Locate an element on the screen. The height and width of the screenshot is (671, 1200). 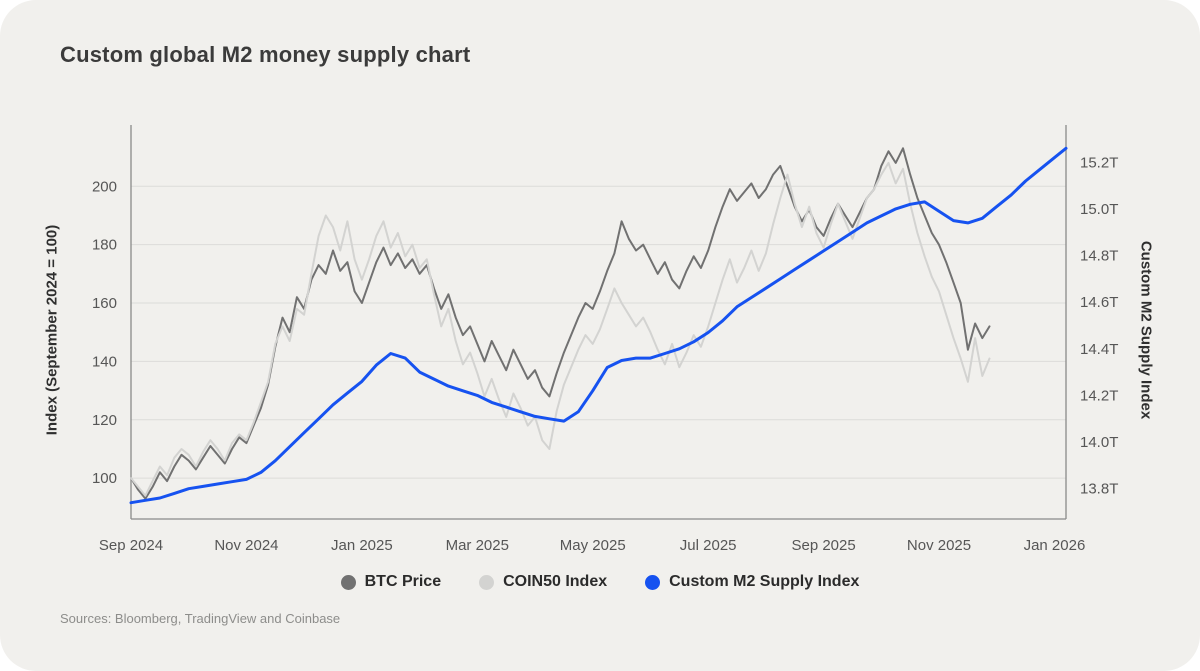
legend-dot-coin50 is located at coordinates (487, 582).